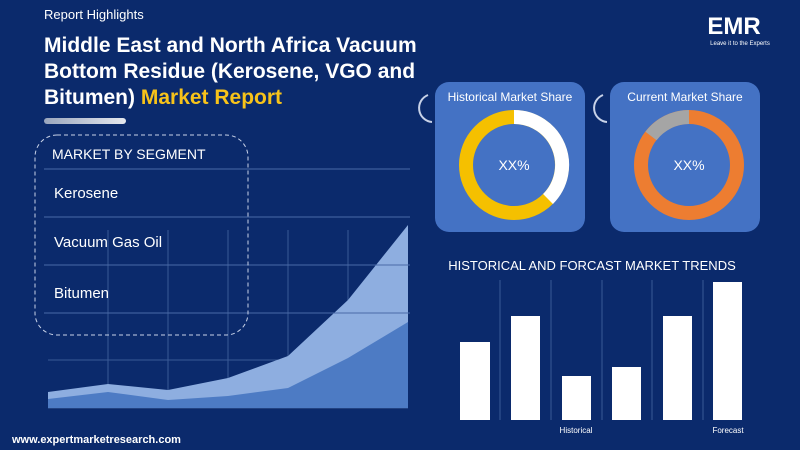 The width and height of the screenshot is (800, 450). What do you see at coordinates (576, 430) in the screenshot?
I see `trend-label: Historical` at bounding box center [576, 430].